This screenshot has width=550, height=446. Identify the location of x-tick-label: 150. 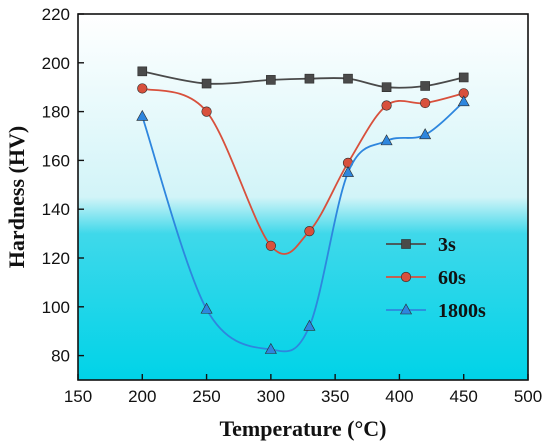
(78, 396).